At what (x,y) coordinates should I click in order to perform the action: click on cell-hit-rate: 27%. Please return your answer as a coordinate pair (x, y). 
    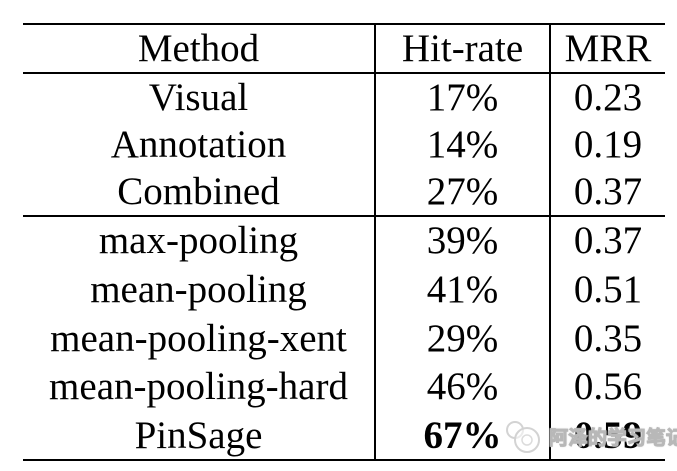
    Looking at the image, I should click on (462, 192).